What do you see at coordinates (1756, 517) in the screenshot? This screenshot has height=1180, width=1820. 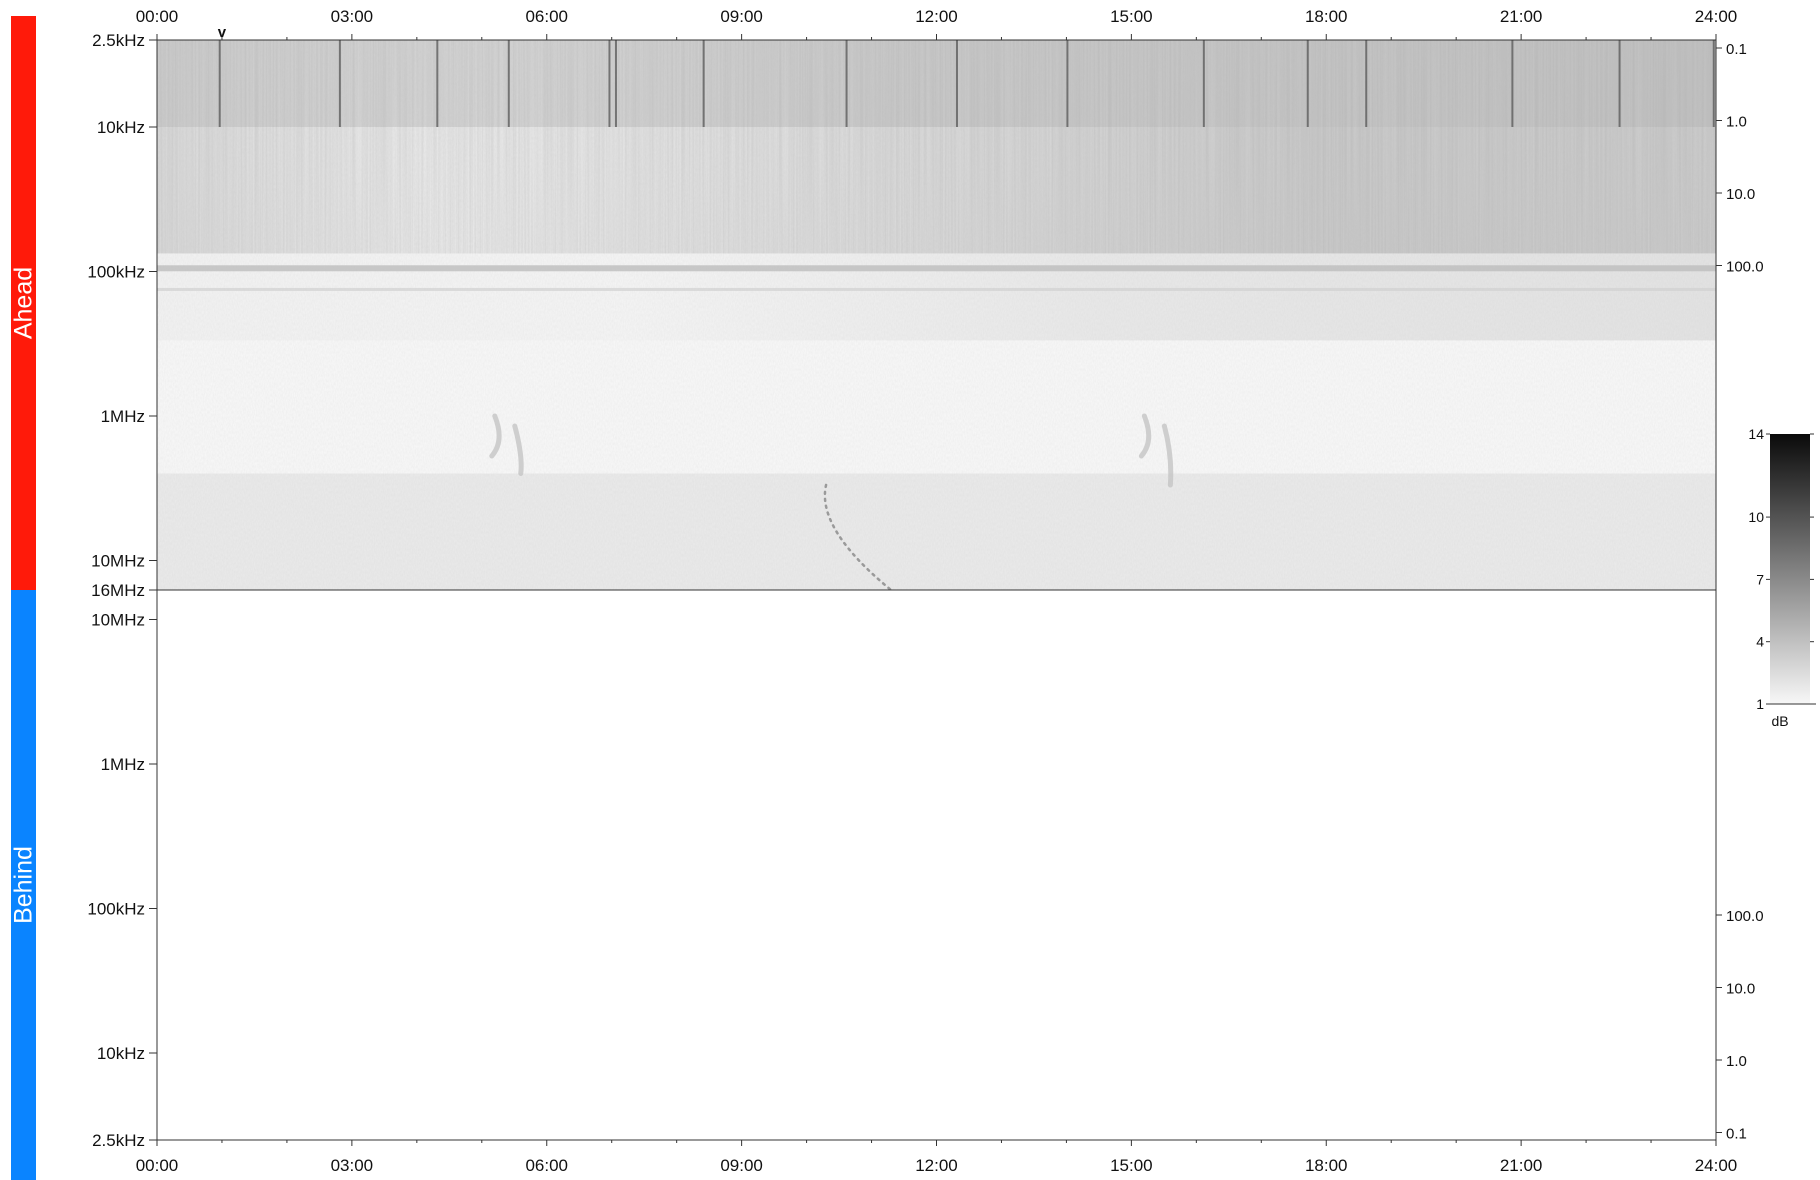 I see `colorbar-tick-label: 10` at bounding box center [1756, 517].